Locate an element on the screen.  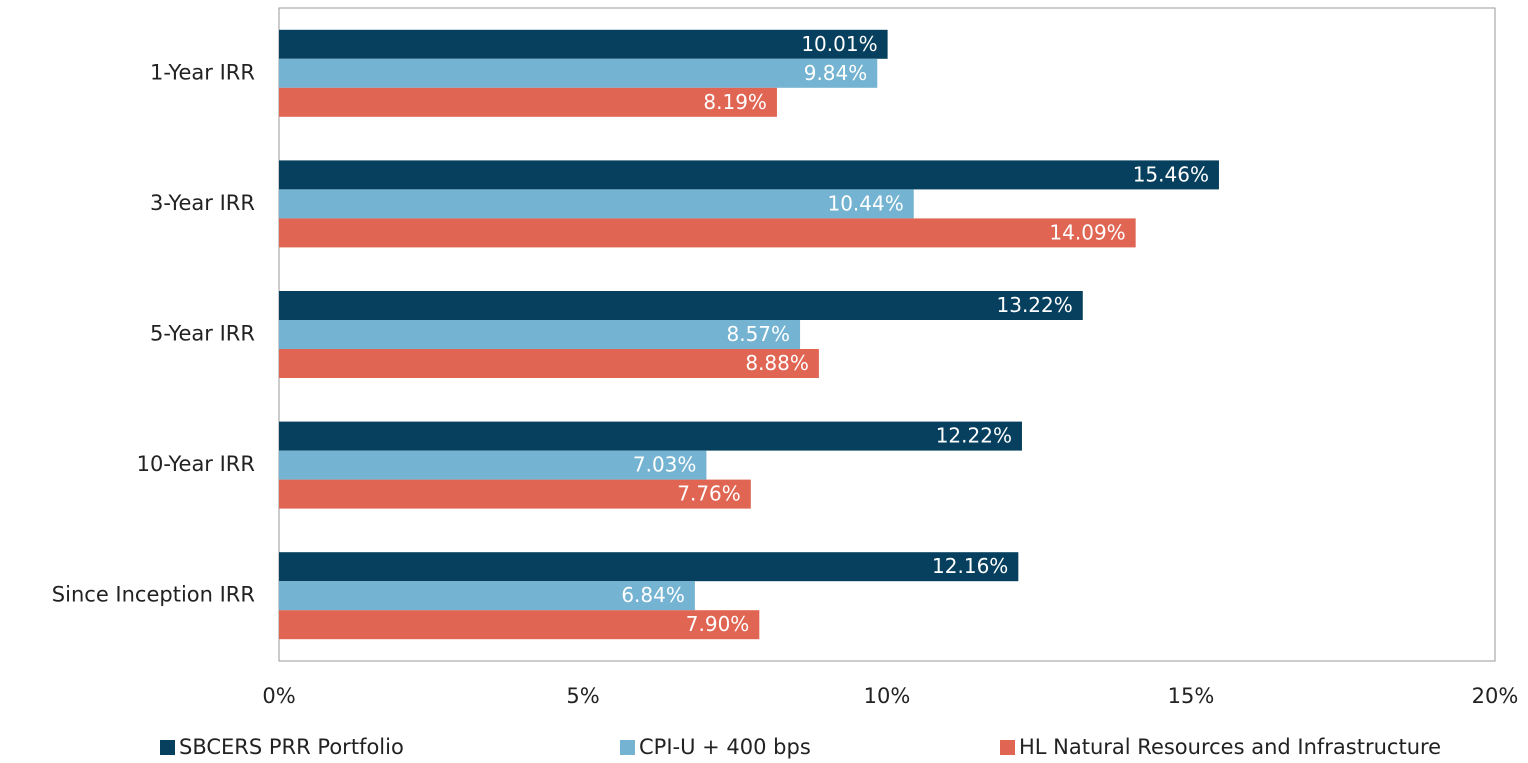
x-tick-label: 15% is located at coordinates (1191, 696).